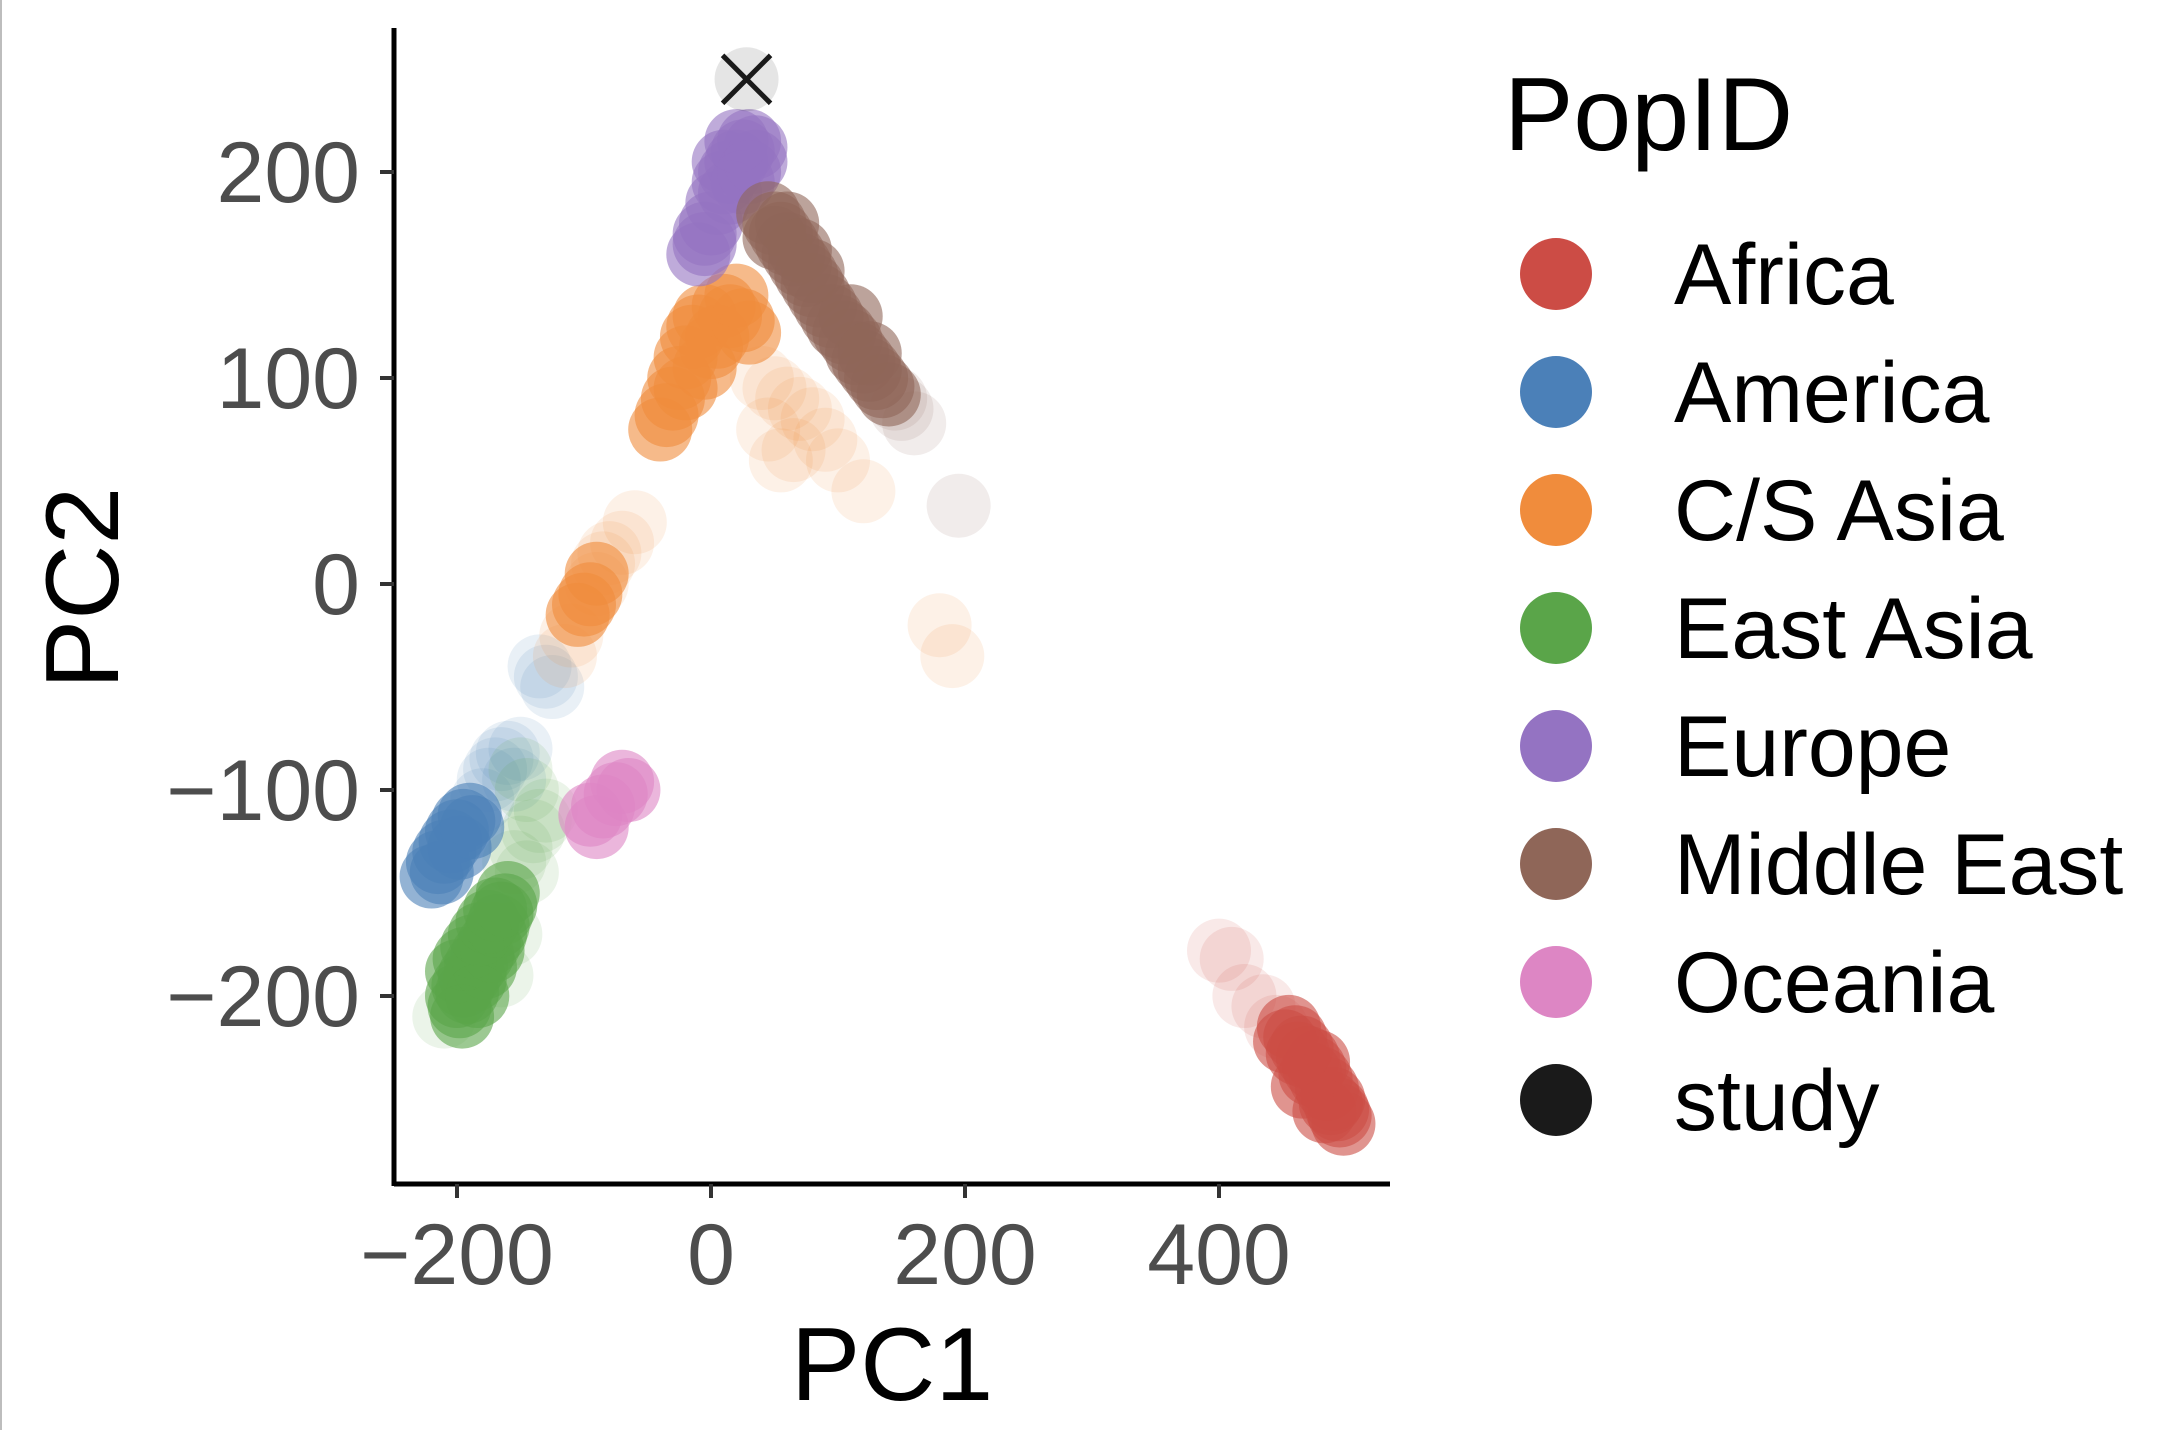 This screenshot has height=1430, width=2166. I want to click on x-ticks: −200 0 200 400, so click(825, 1243).